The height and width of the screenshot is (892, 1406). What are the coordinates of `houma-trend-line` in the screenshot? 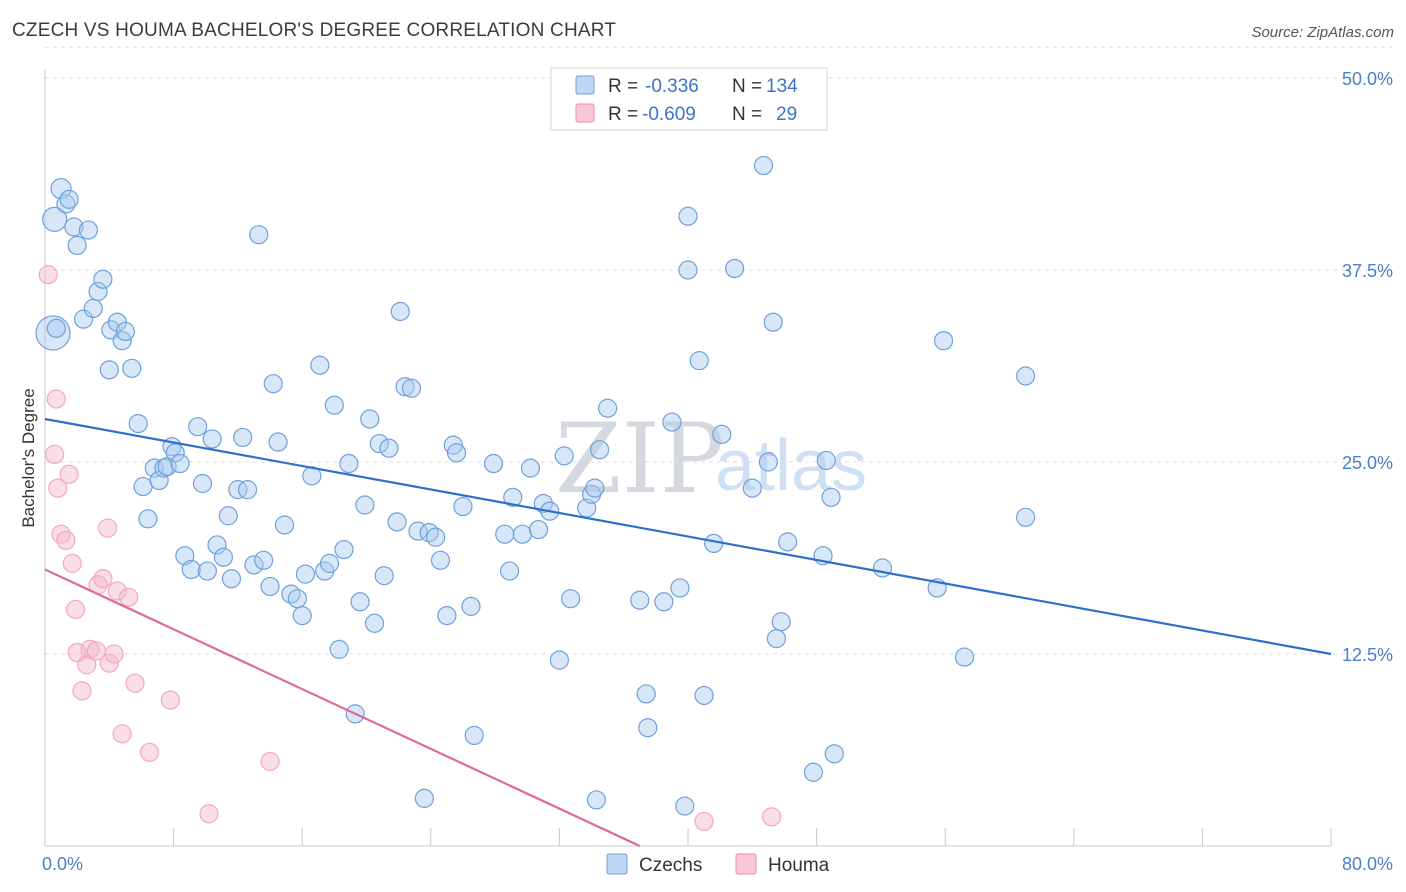 It's located at (342, 707).